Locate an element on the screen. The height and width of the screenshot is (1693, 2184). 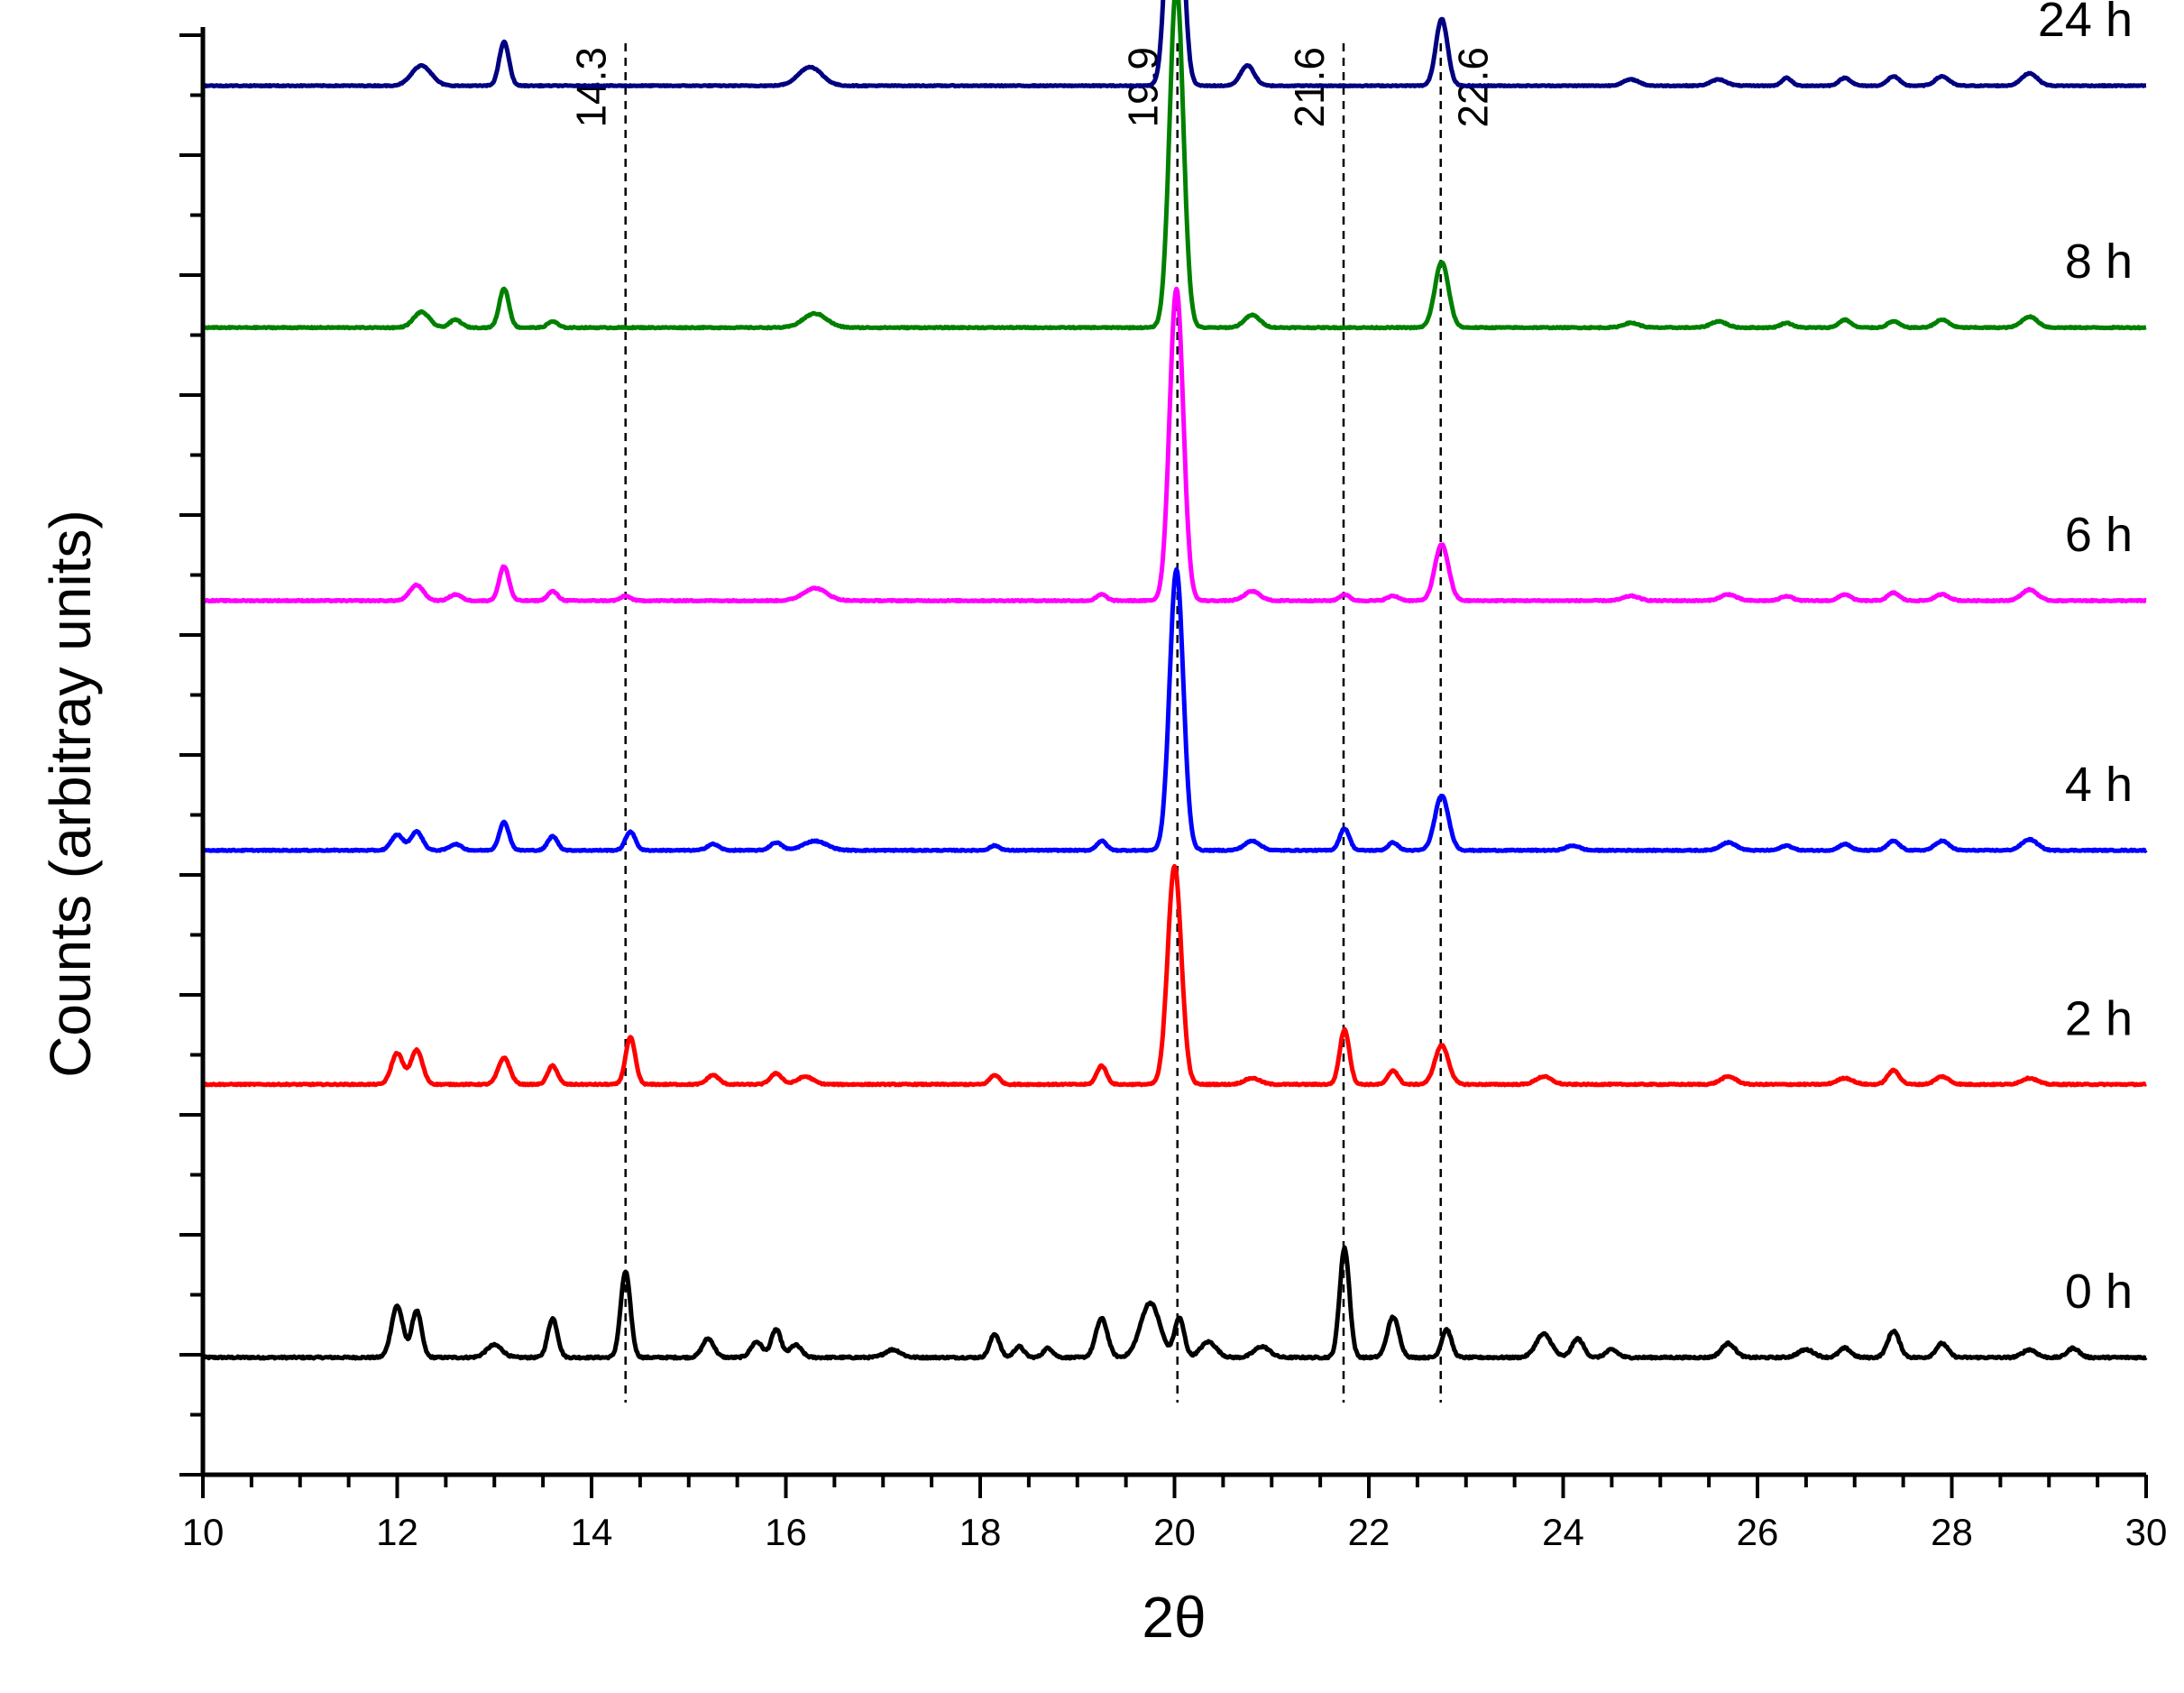
x-tick-label: 20 is located at coordinates (1175, 1532).